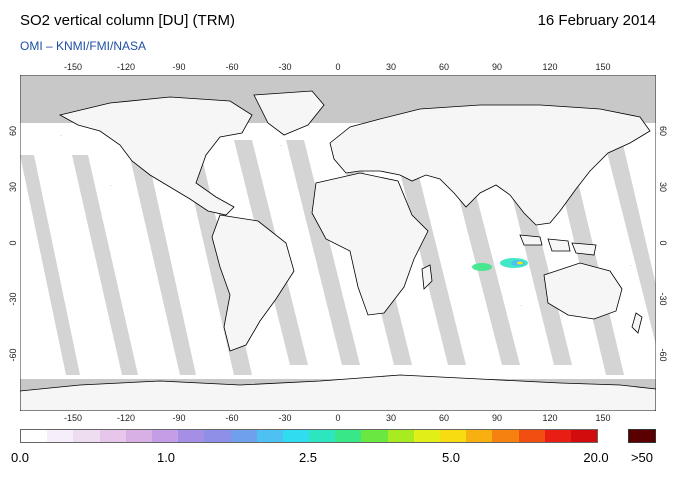 This screenshot has height=480, width=676. Describe the element at coordinates (550, 67) in the screenshot. I see `lon-tick-top: 120` at that location.